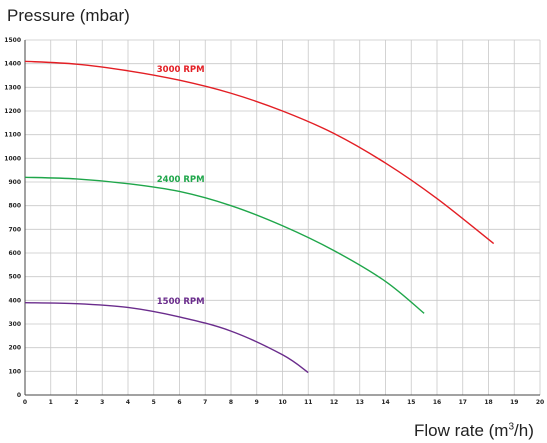 Image resolution: width=547 pixels, height=443 pixels. What do you see at coordinates (524, 430) in the screenshot?
I see `x-axis-title-suffix: /h)` at bounding box center [524, 430].